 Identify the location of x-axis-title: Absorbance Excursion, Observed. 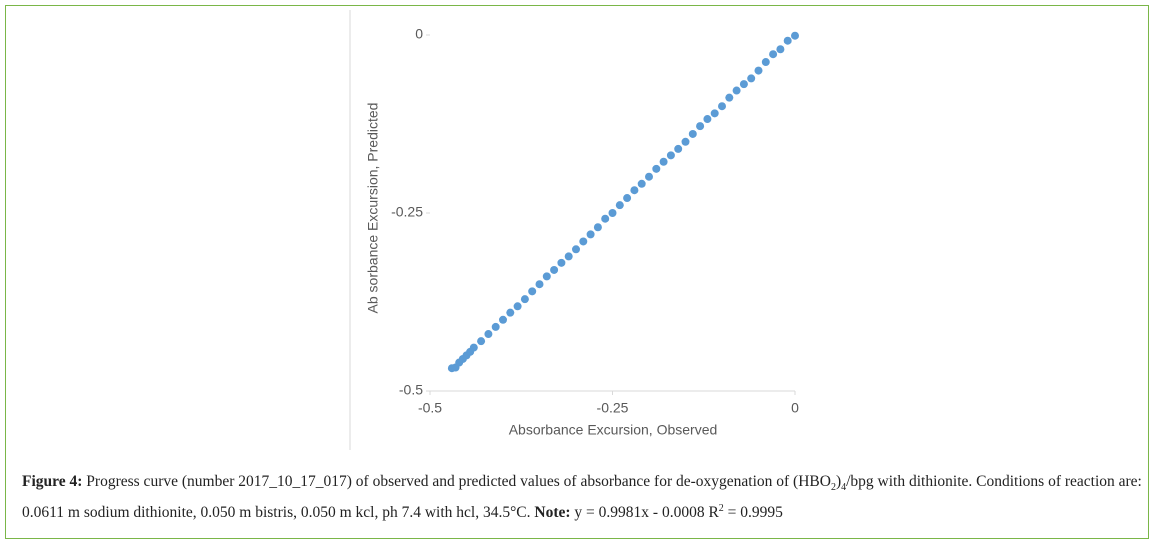
(613, 430).